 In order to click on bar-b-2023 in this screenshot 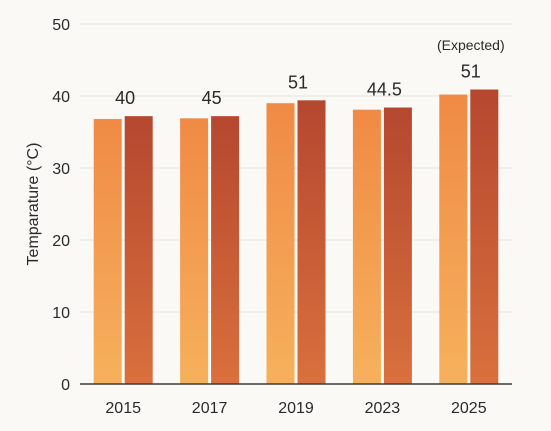, I will do `click(397, 246)`.